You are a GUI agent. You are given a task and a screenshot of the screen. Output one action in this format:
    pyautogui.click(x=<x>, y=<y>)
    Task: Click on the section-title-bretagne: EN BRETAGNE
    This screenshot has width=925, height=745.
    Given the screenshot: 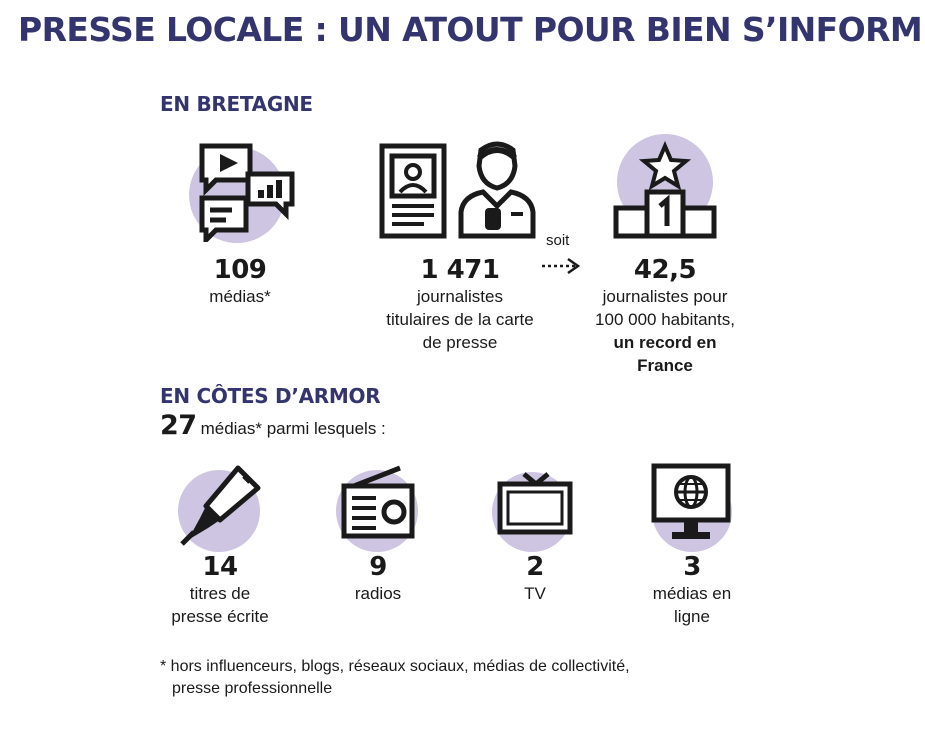 What is the action you would take?
    pyautogui.click(x=236, y=104)
    